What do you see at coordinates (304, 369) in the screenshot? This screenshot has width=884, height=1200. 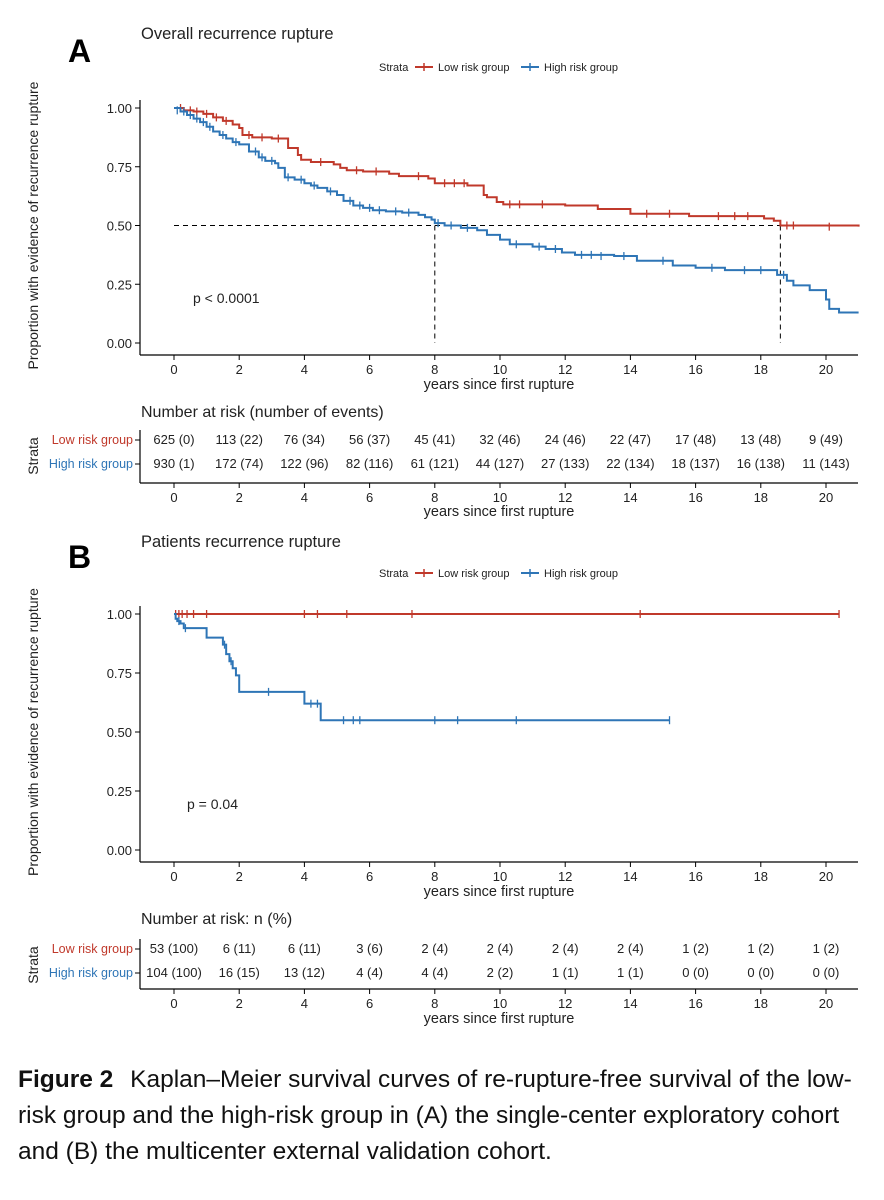 I see `panel-a-xtick-label: 4` at bounding box center [304, 369].